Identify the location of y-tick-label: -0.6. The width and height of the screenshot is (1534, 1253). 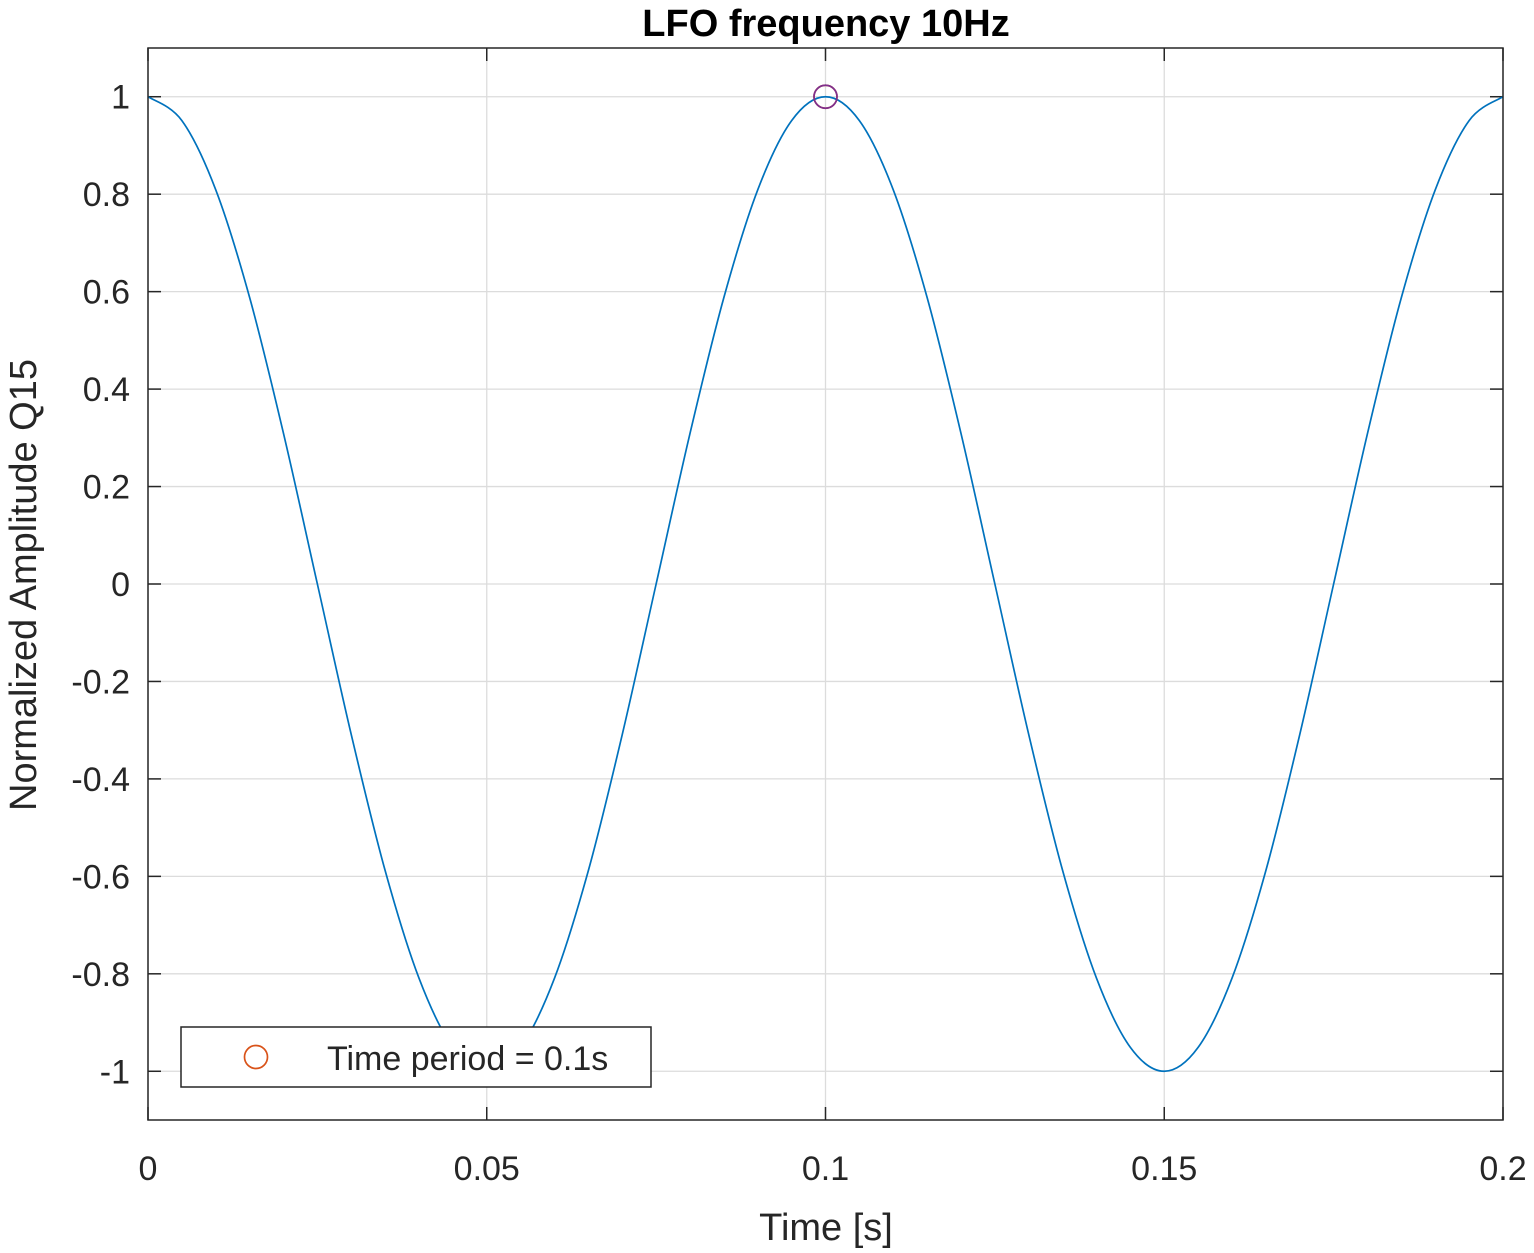
(100, 877).